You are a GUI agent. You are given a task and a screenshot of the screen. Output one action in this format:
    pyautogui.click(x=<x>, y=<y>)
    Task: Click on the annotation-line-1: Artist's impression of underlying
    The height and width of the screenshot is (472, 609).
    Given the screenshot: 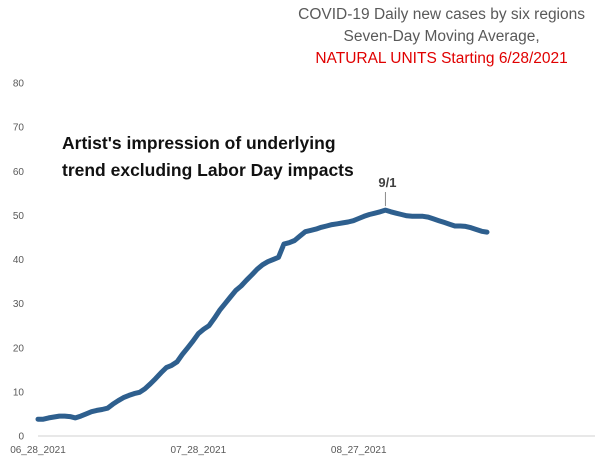 What is the action you would take?
    pyautogui.click(x=199, y=143)
    